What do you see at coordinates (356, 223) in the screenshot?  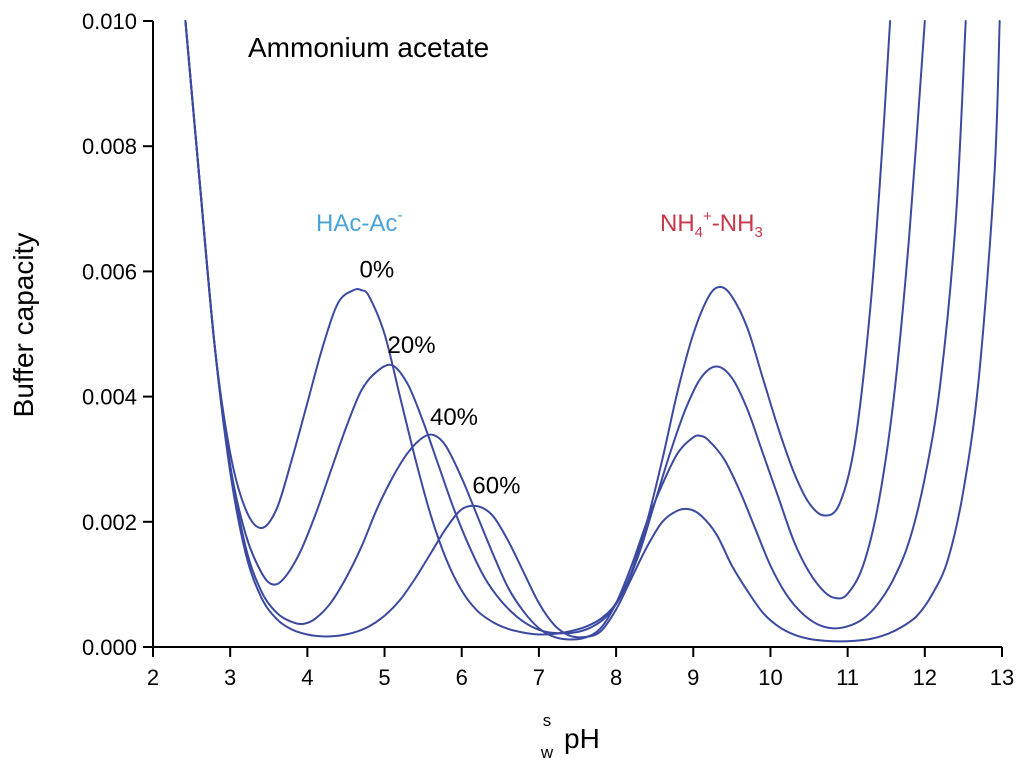 I see `hac-label-main: HAc-Ac` at bounding box center [356, 223].